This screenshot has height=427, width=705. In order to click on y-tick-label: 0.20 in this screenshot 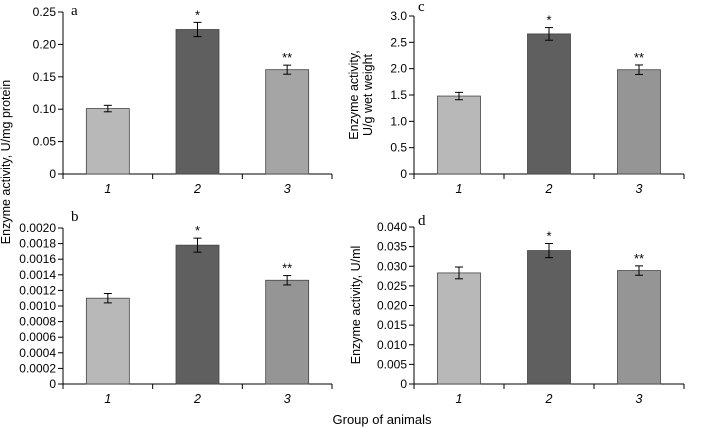, I will do `click(45, 44)`.